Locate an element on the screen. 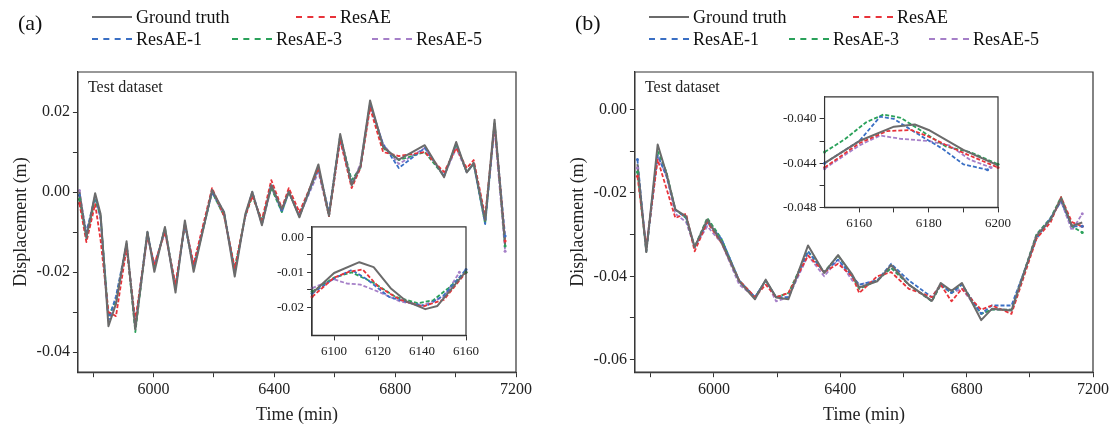 This screenshot has width=1113, height=432. y-tick-label: -0.06 is located at coordinates (610, 358).